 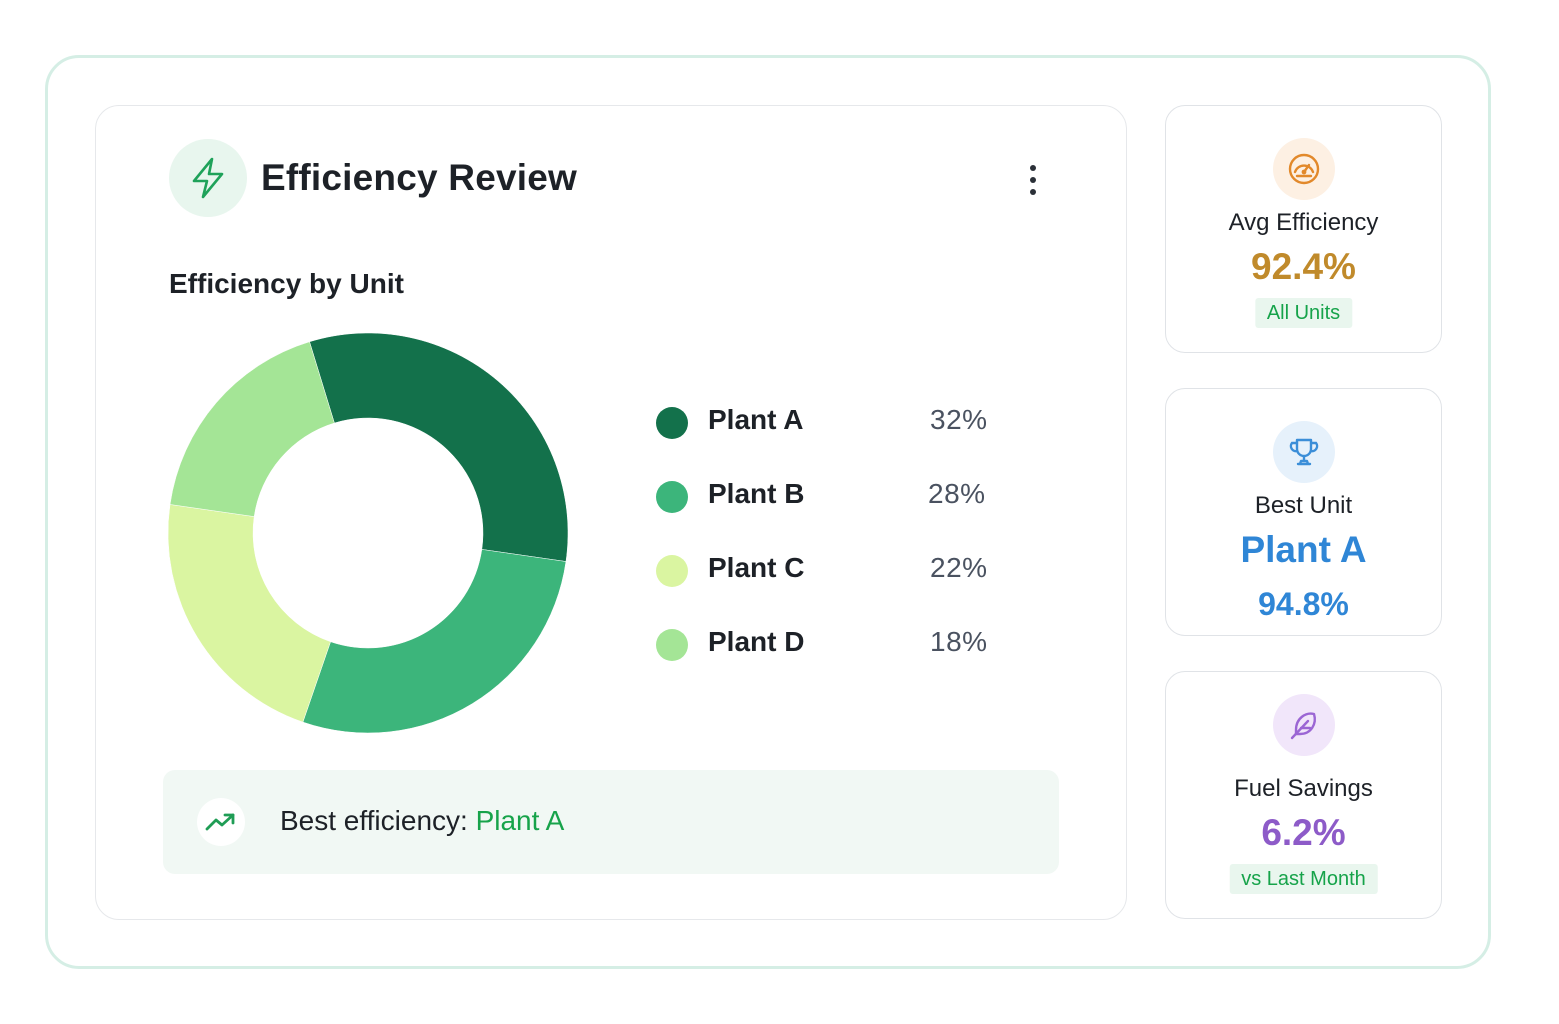 I want to click on legend-label: Plant C, so click(x=756, y=567).